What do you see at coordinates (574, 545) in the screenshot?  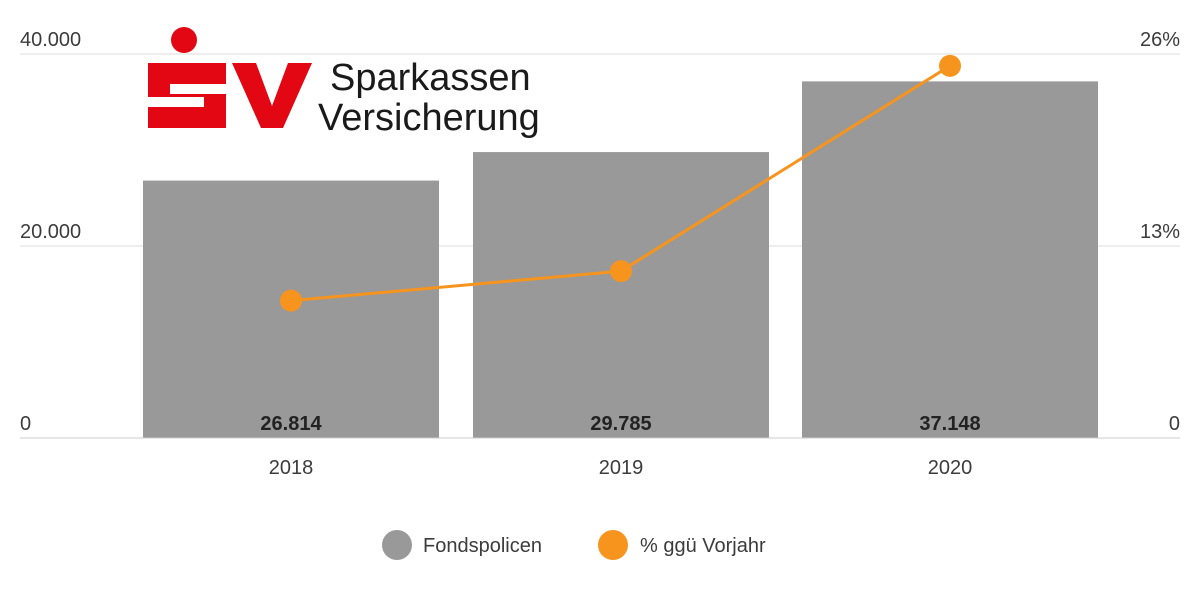 I see `legend: Fondspolicen % ggü Vorjahr` at bounding box center [574, 545].